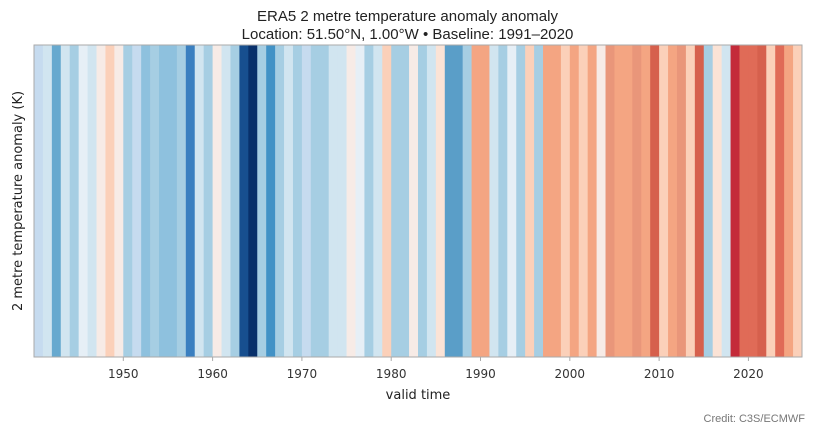  Describe the element at coordinates (521, 201) in the screenshot. I see `stripe-1994` at that location.